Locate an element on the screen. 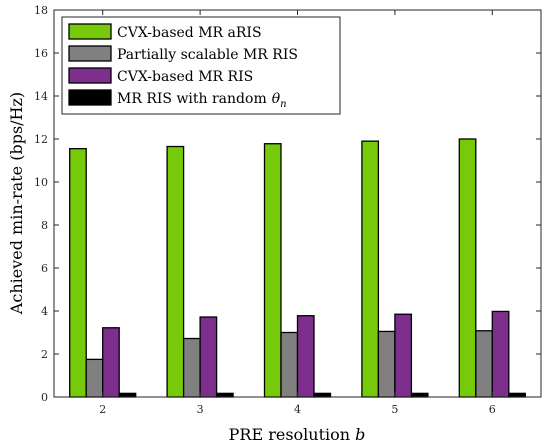 The height and width of the screenshot is (446, 550). x-tick-label-6: 6 is located at coordinates (492, 409).